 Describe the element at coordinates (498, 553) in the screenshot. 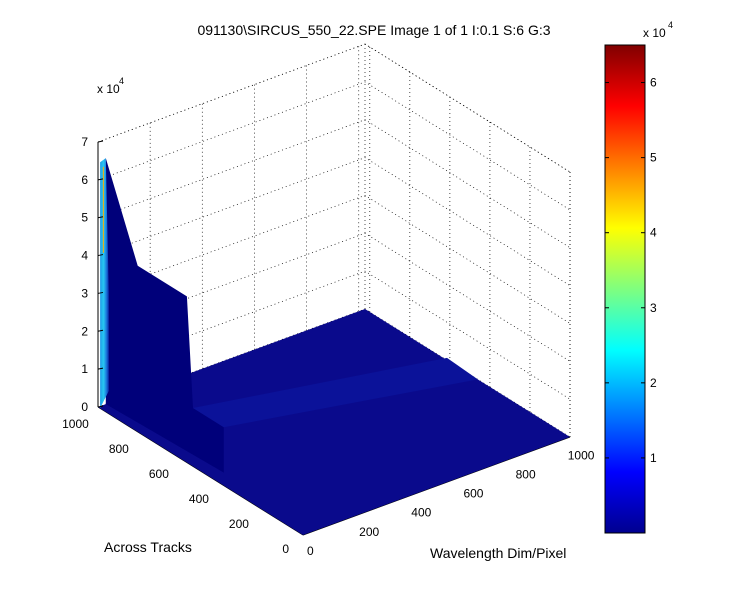

I see `x-axis-label: Wavelength Dim/Pixel` at that location.